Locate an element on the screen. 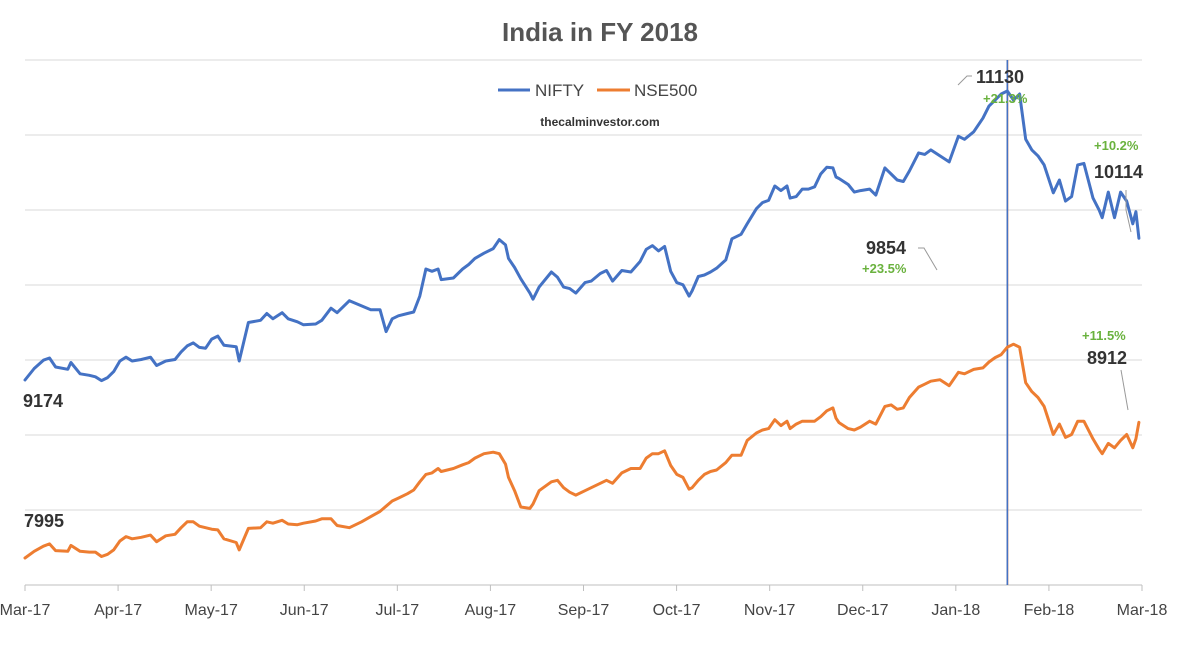 The height and width of the screenshot is (654, 1200). x-tick-label: Aug-17 is located at coordinates (491, 610).